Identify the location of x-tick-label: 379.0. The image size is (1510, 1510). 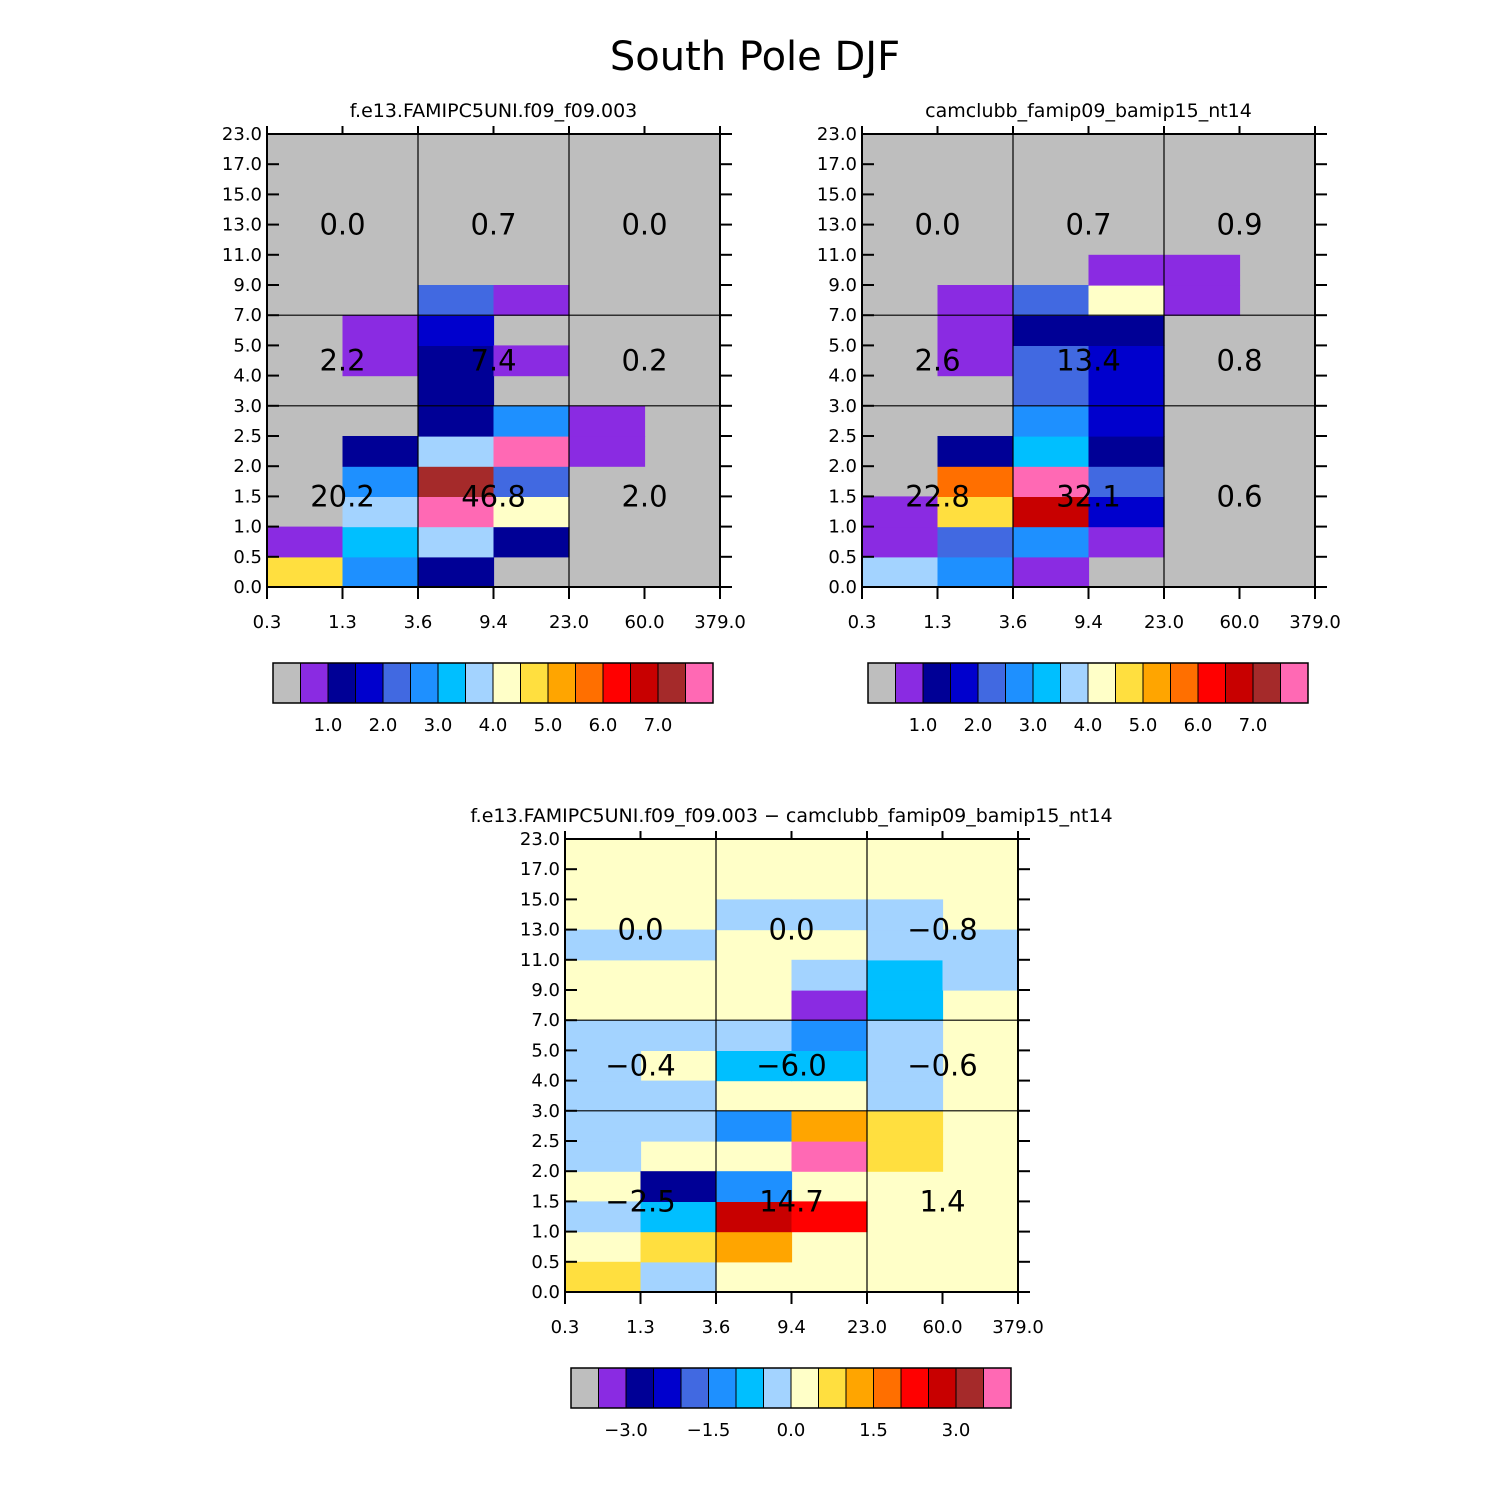
(720, 622).